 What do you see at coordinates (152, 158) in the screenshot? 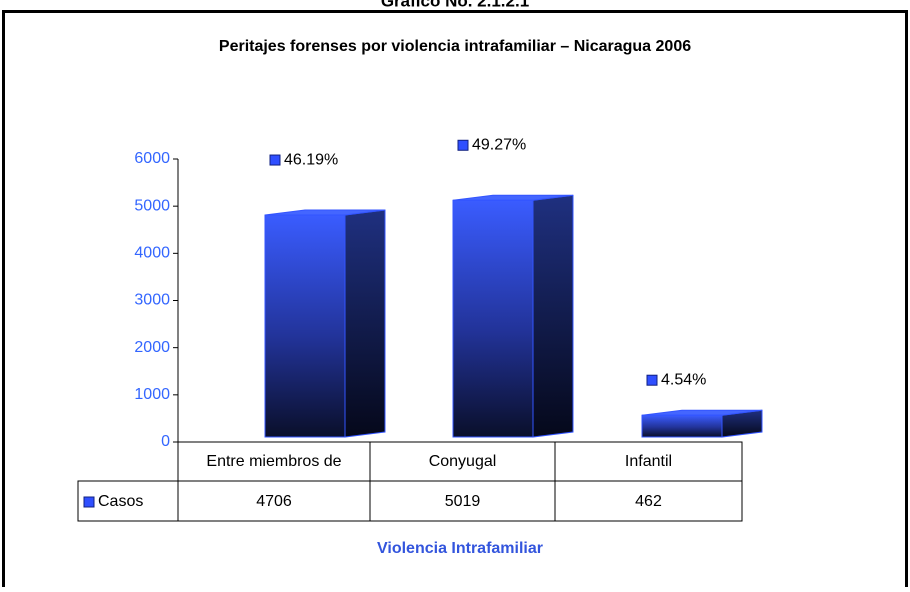
I see `y-tick-label: 6000` at bounding box center [152, 158].